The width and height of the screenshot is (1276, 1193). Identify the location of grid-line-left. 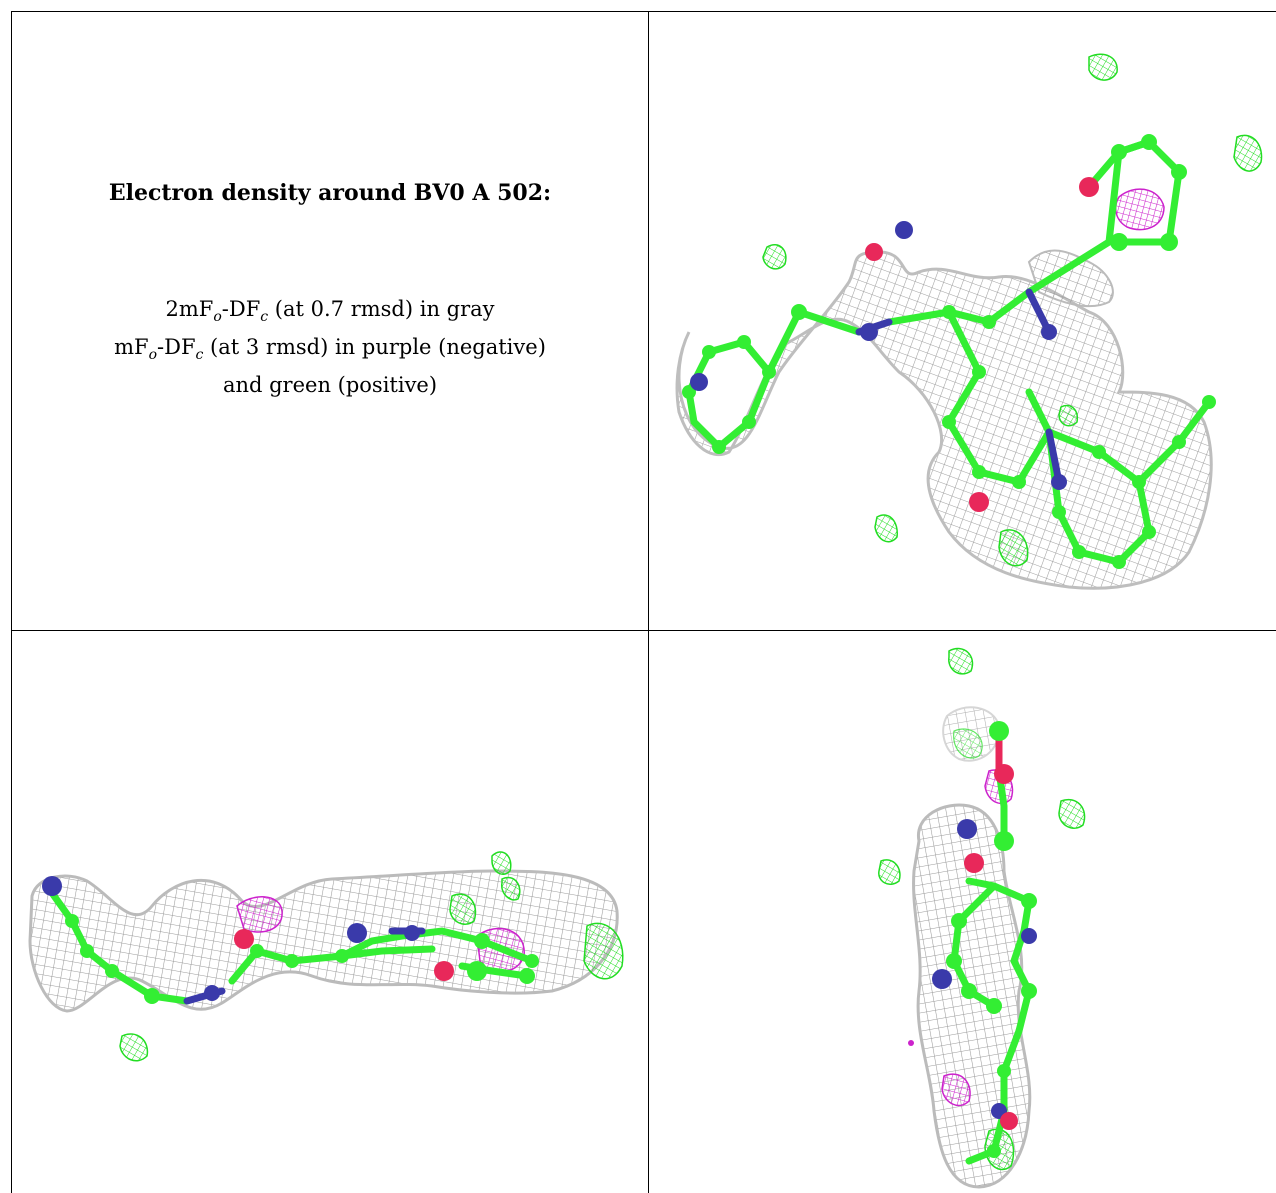
(11, 602).